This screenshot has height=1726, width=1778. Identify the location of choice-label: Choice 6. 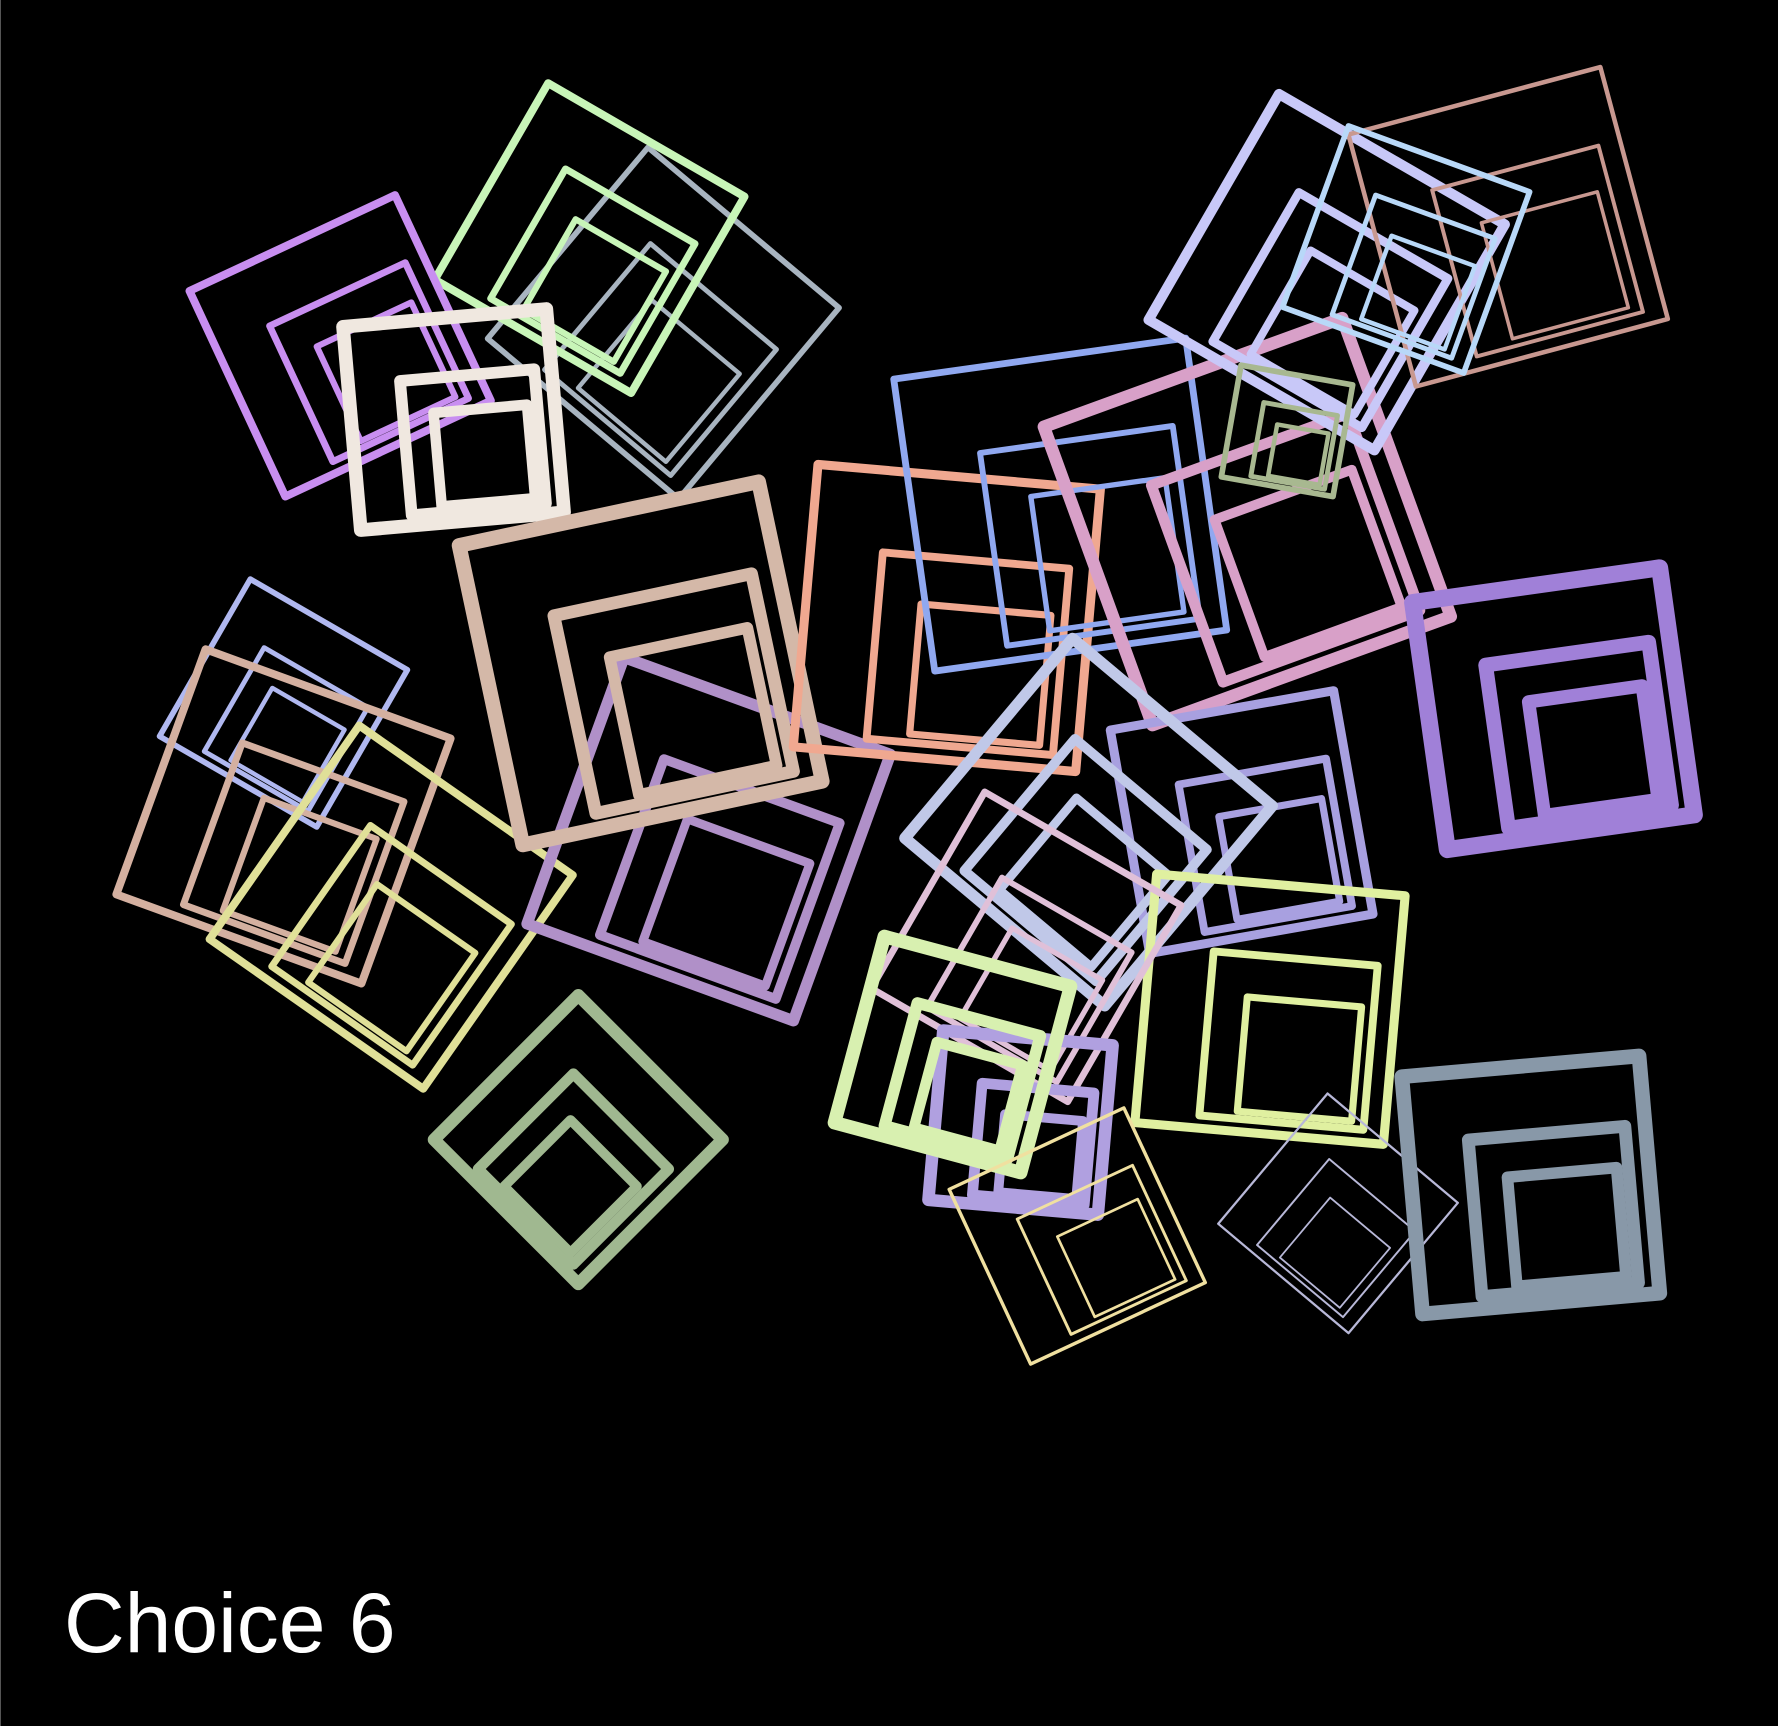
(230, 1623).